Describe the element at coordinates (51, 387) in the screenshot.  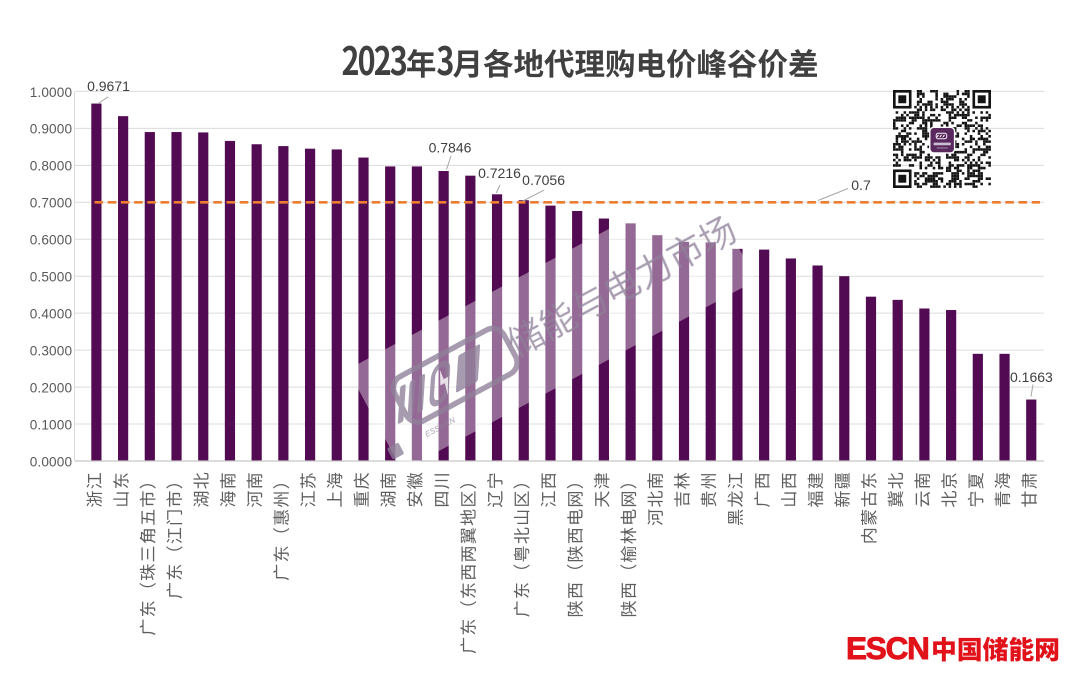
I see `svg-text: 0.2000` at that location.